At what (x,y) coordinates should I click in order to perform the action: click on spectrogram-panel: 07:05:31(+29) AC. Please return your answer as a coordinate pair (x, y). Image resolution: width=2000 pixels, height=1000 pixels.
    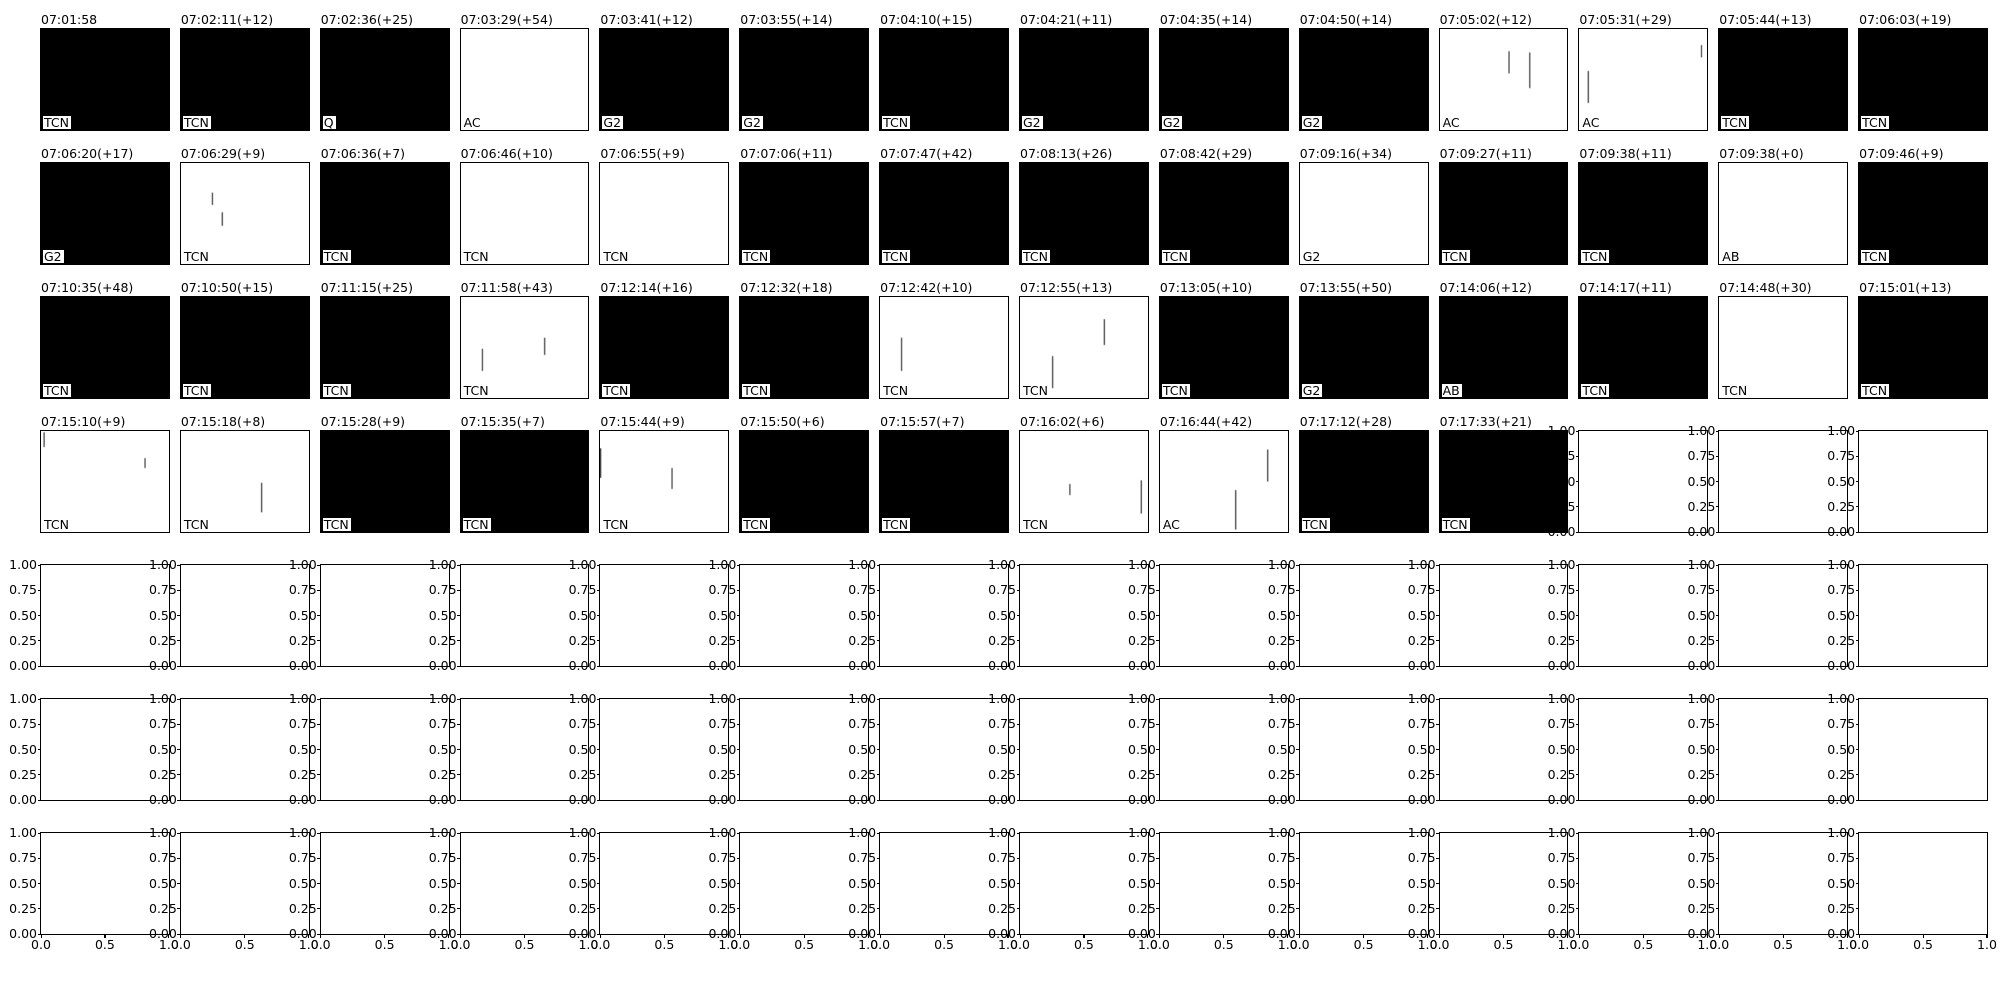
    Looking at the image, I should click on (1643, 71).